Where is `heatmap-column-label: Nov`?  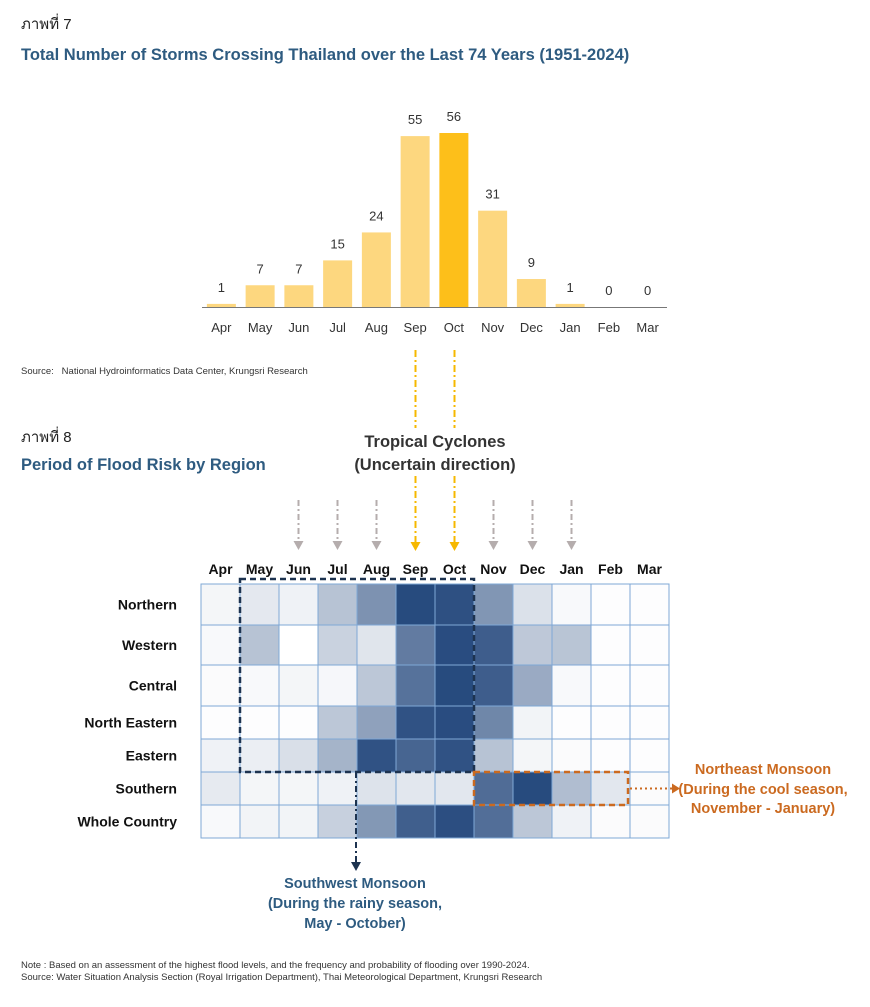
heatmap-column-label: Nov is located at coordinates (493, 569).